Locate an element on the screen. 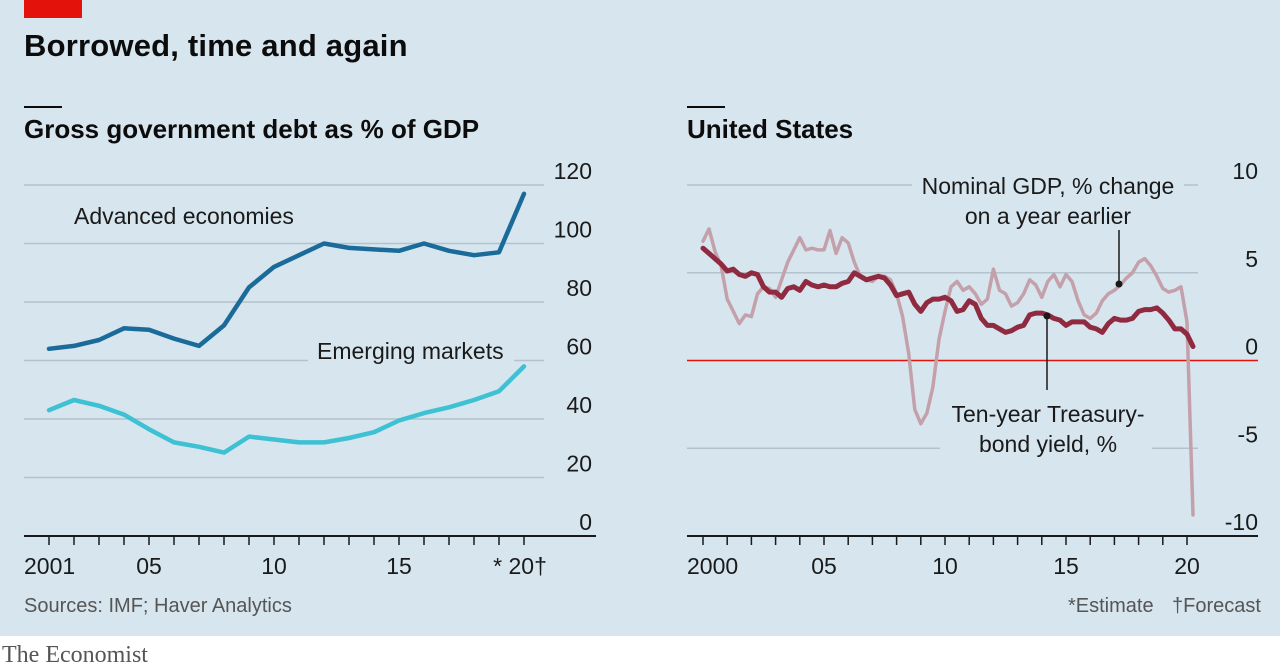 Image resolution: width=1280 pixels, height=672 pixels. yield-annotation-dot is located at coordinates (1047, 316).